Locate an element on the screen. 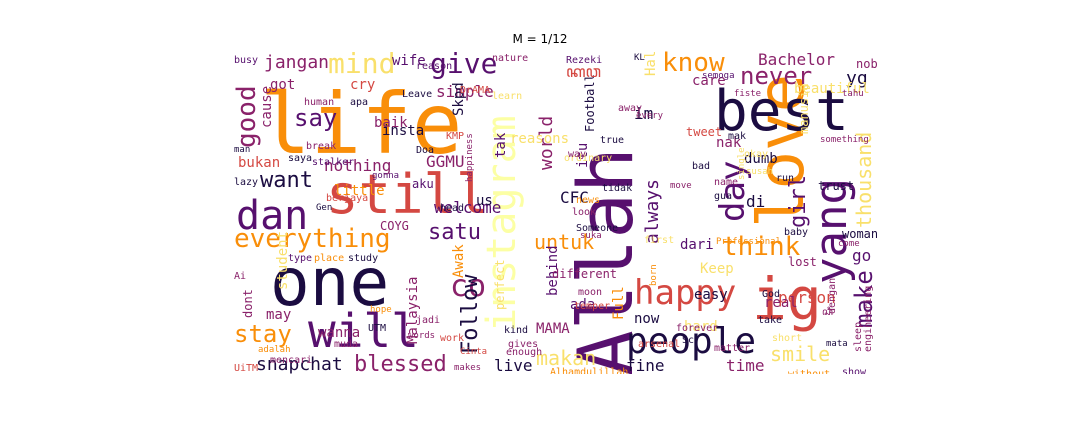 The height and width of the screenshot is (432, 1080). cloud-word: thousand is located at coordinates (864, 179).